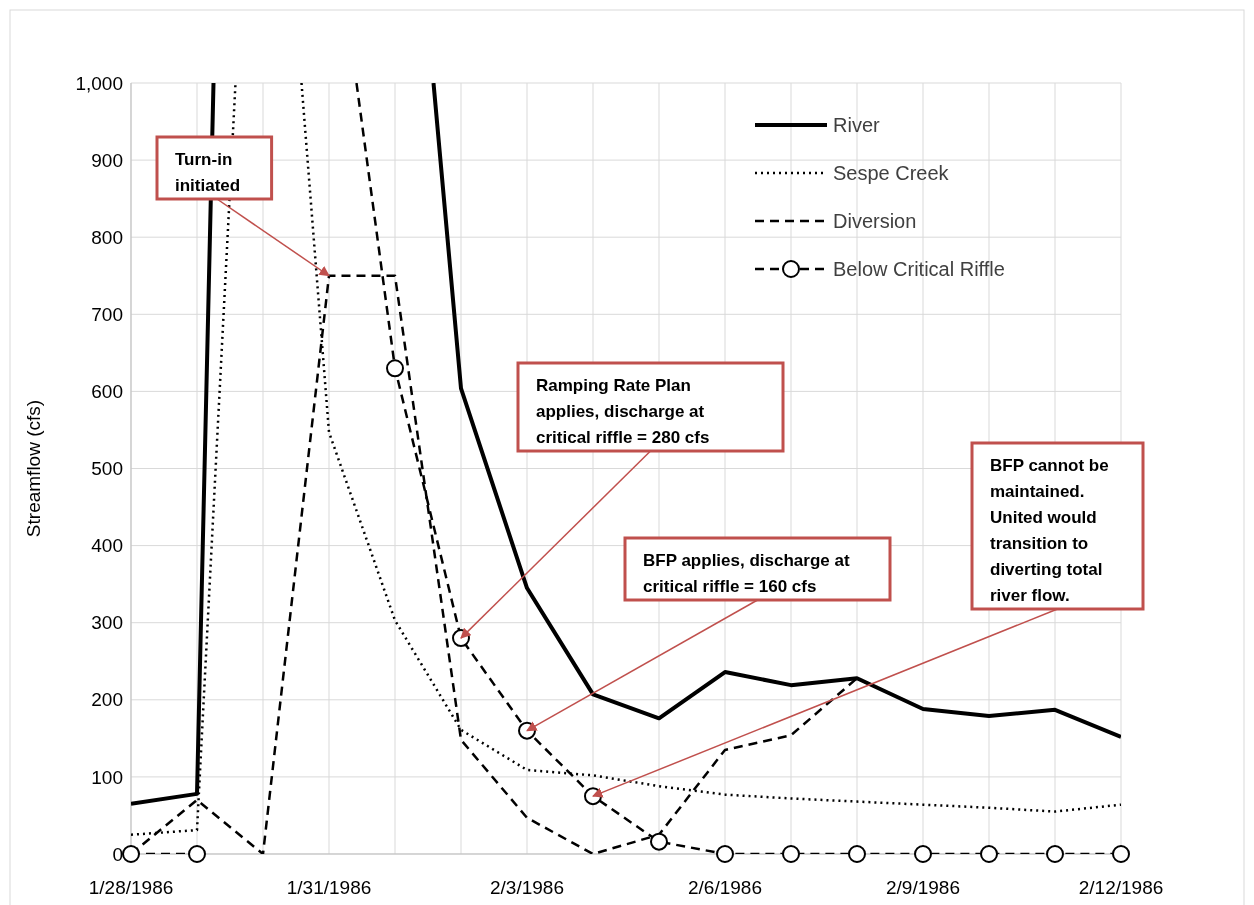  What do you see at coordinates (1121, 887) in the screenshot?
I see `x-tick-label: 2/12/1986` at bounding box center [1121, 887].